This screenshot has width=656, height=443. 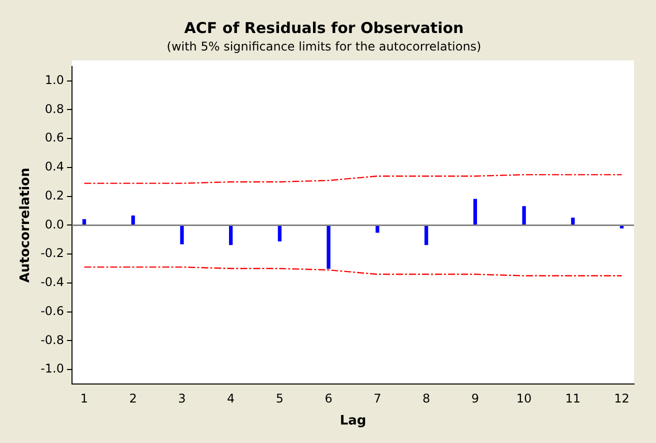 I want to click on y-tick-label: 0.0, so click(x=54, y=224).